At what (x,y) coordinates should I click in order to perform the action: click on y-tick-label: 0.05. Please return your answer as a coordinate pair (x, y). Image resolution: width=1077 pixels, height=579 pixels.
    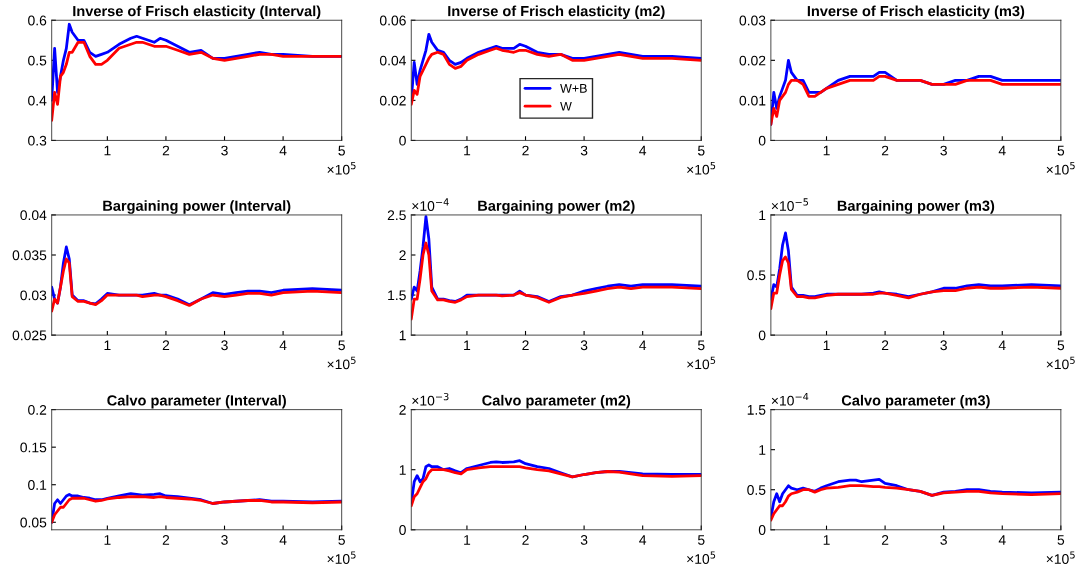
    Looking at the image, I should click on (33, 522).